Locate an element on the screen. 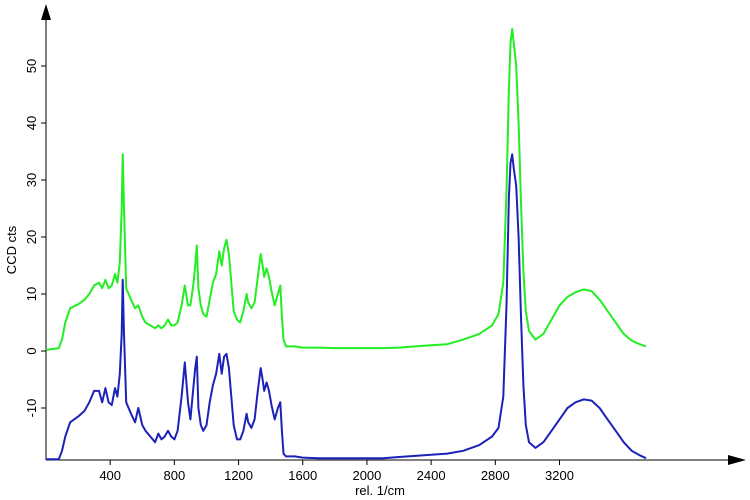 This screenshot has width=750, height=500. y-tick-label: 40 is located at coordinates (31, 123).